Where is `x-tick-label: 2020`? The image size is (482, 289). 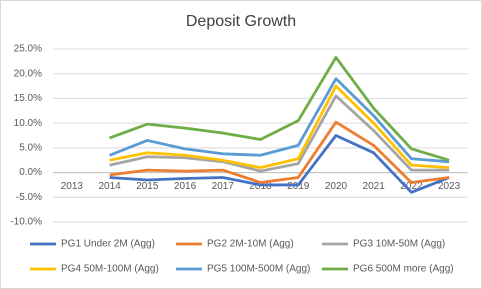 x-tick-label: 2020 is located at coordinates (336, 186).